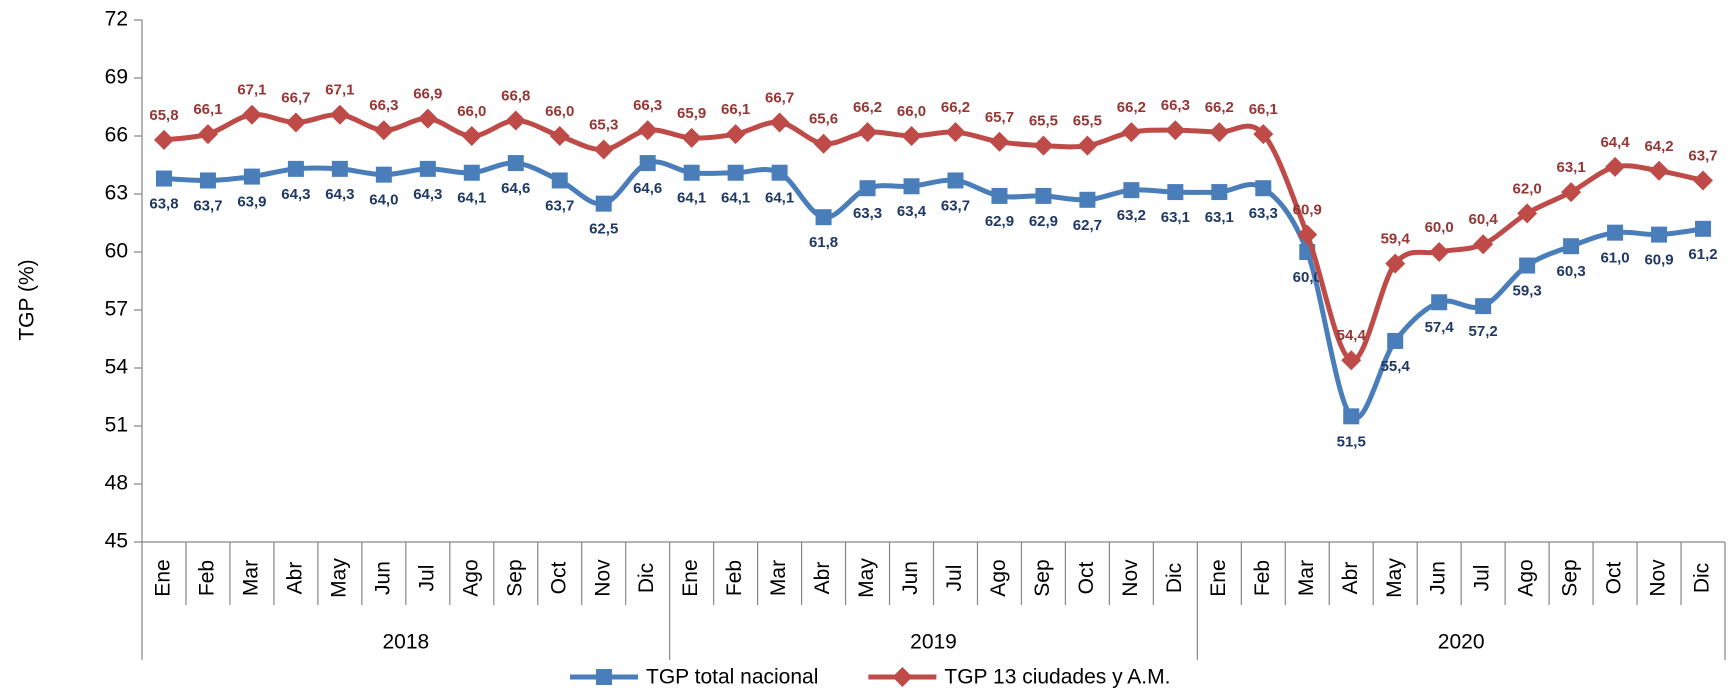  What do you see at coordinates (116, 251) in the screenshot?
I see `y-tick-label: 60` at bounding box center [116, 251].